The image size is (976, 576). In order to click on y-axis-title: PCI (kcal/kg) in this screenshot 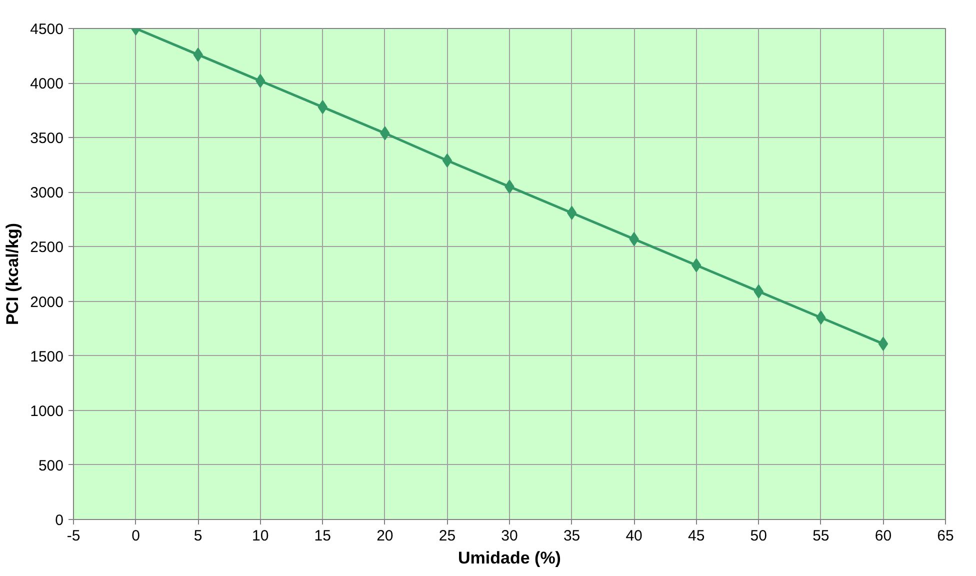, I will do `click(12, 274)`.